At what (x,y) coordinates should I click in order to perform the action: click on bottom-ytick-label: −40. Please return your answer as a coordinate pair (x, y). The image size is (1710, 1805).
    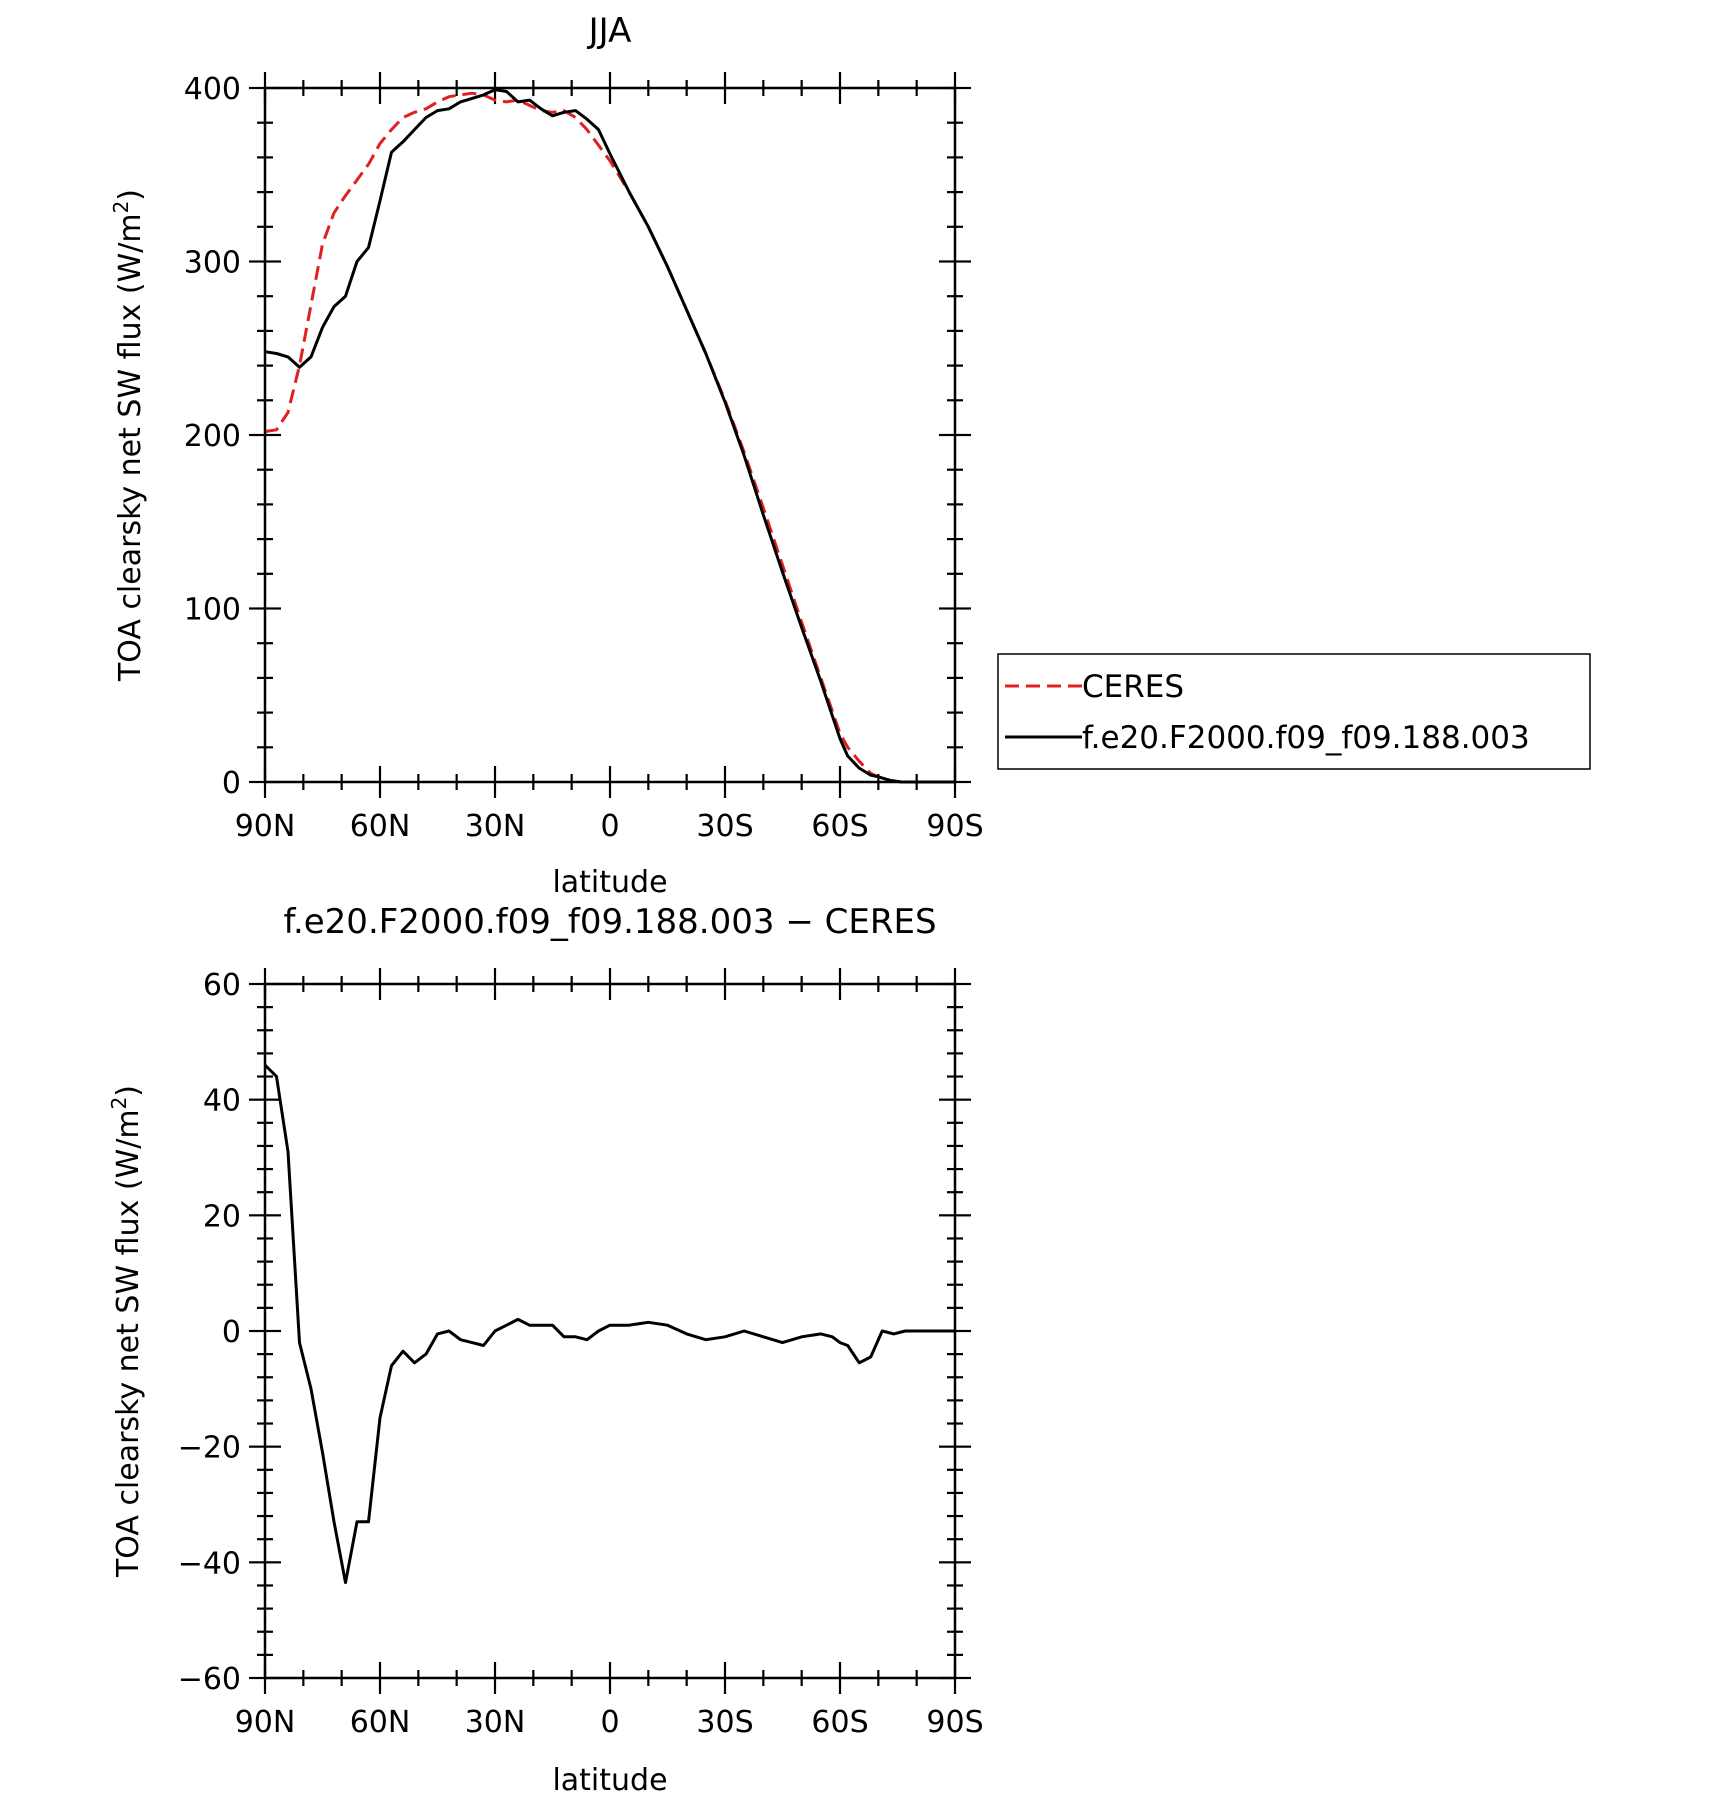
    Looking at the image, I should click on (209, 1563).